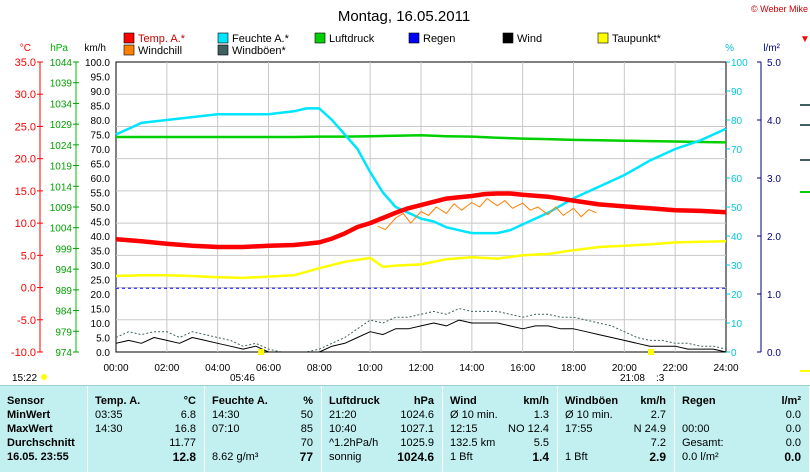 Image resolution: width=810 pixels, height=472 pixels. What do you see at coordinates (166, 368) in the screenshot?
I see `x-tick-label: 02:00` at bounding box center [166, 368].